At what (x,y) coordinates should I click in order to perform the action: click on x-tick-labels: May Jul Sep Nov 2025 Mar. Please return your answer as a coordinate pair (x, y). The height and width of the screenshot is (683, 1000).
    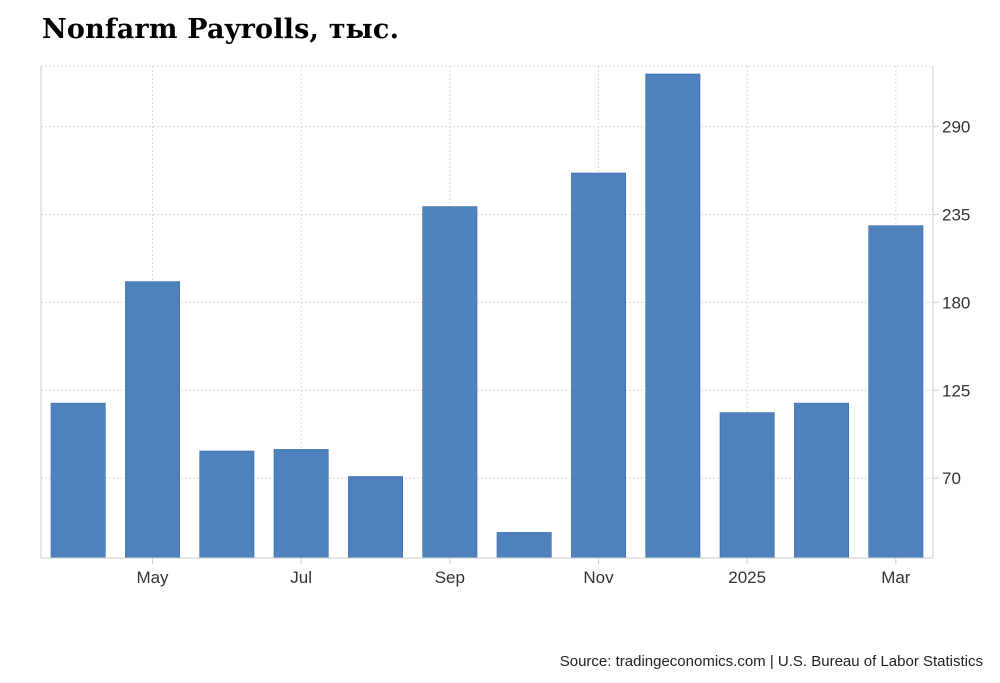
    Looking at the image, I should click on (523, 577).